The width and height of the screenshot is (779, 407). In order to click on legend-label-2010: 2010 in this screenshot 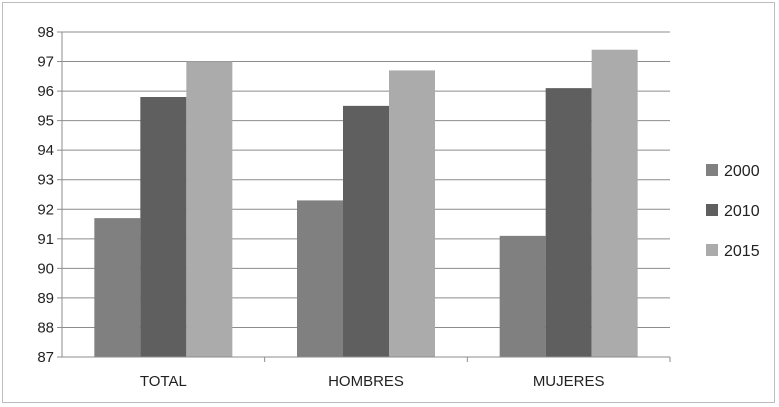, I will do `click(742, 211)`.